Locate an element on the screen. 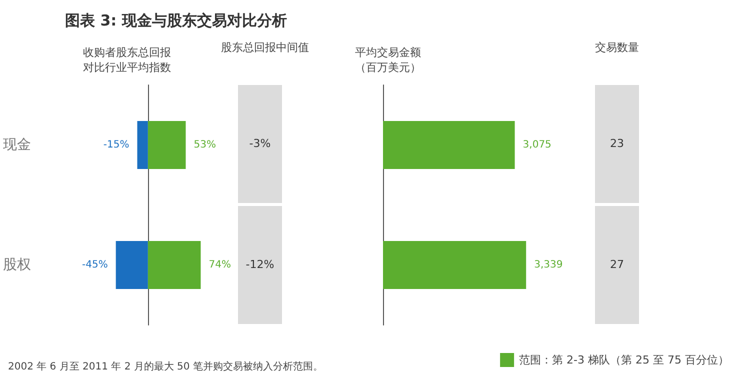 The height and width of the screenshot is (384, 749). data-label: 74% is located at coordinates (219, 265).